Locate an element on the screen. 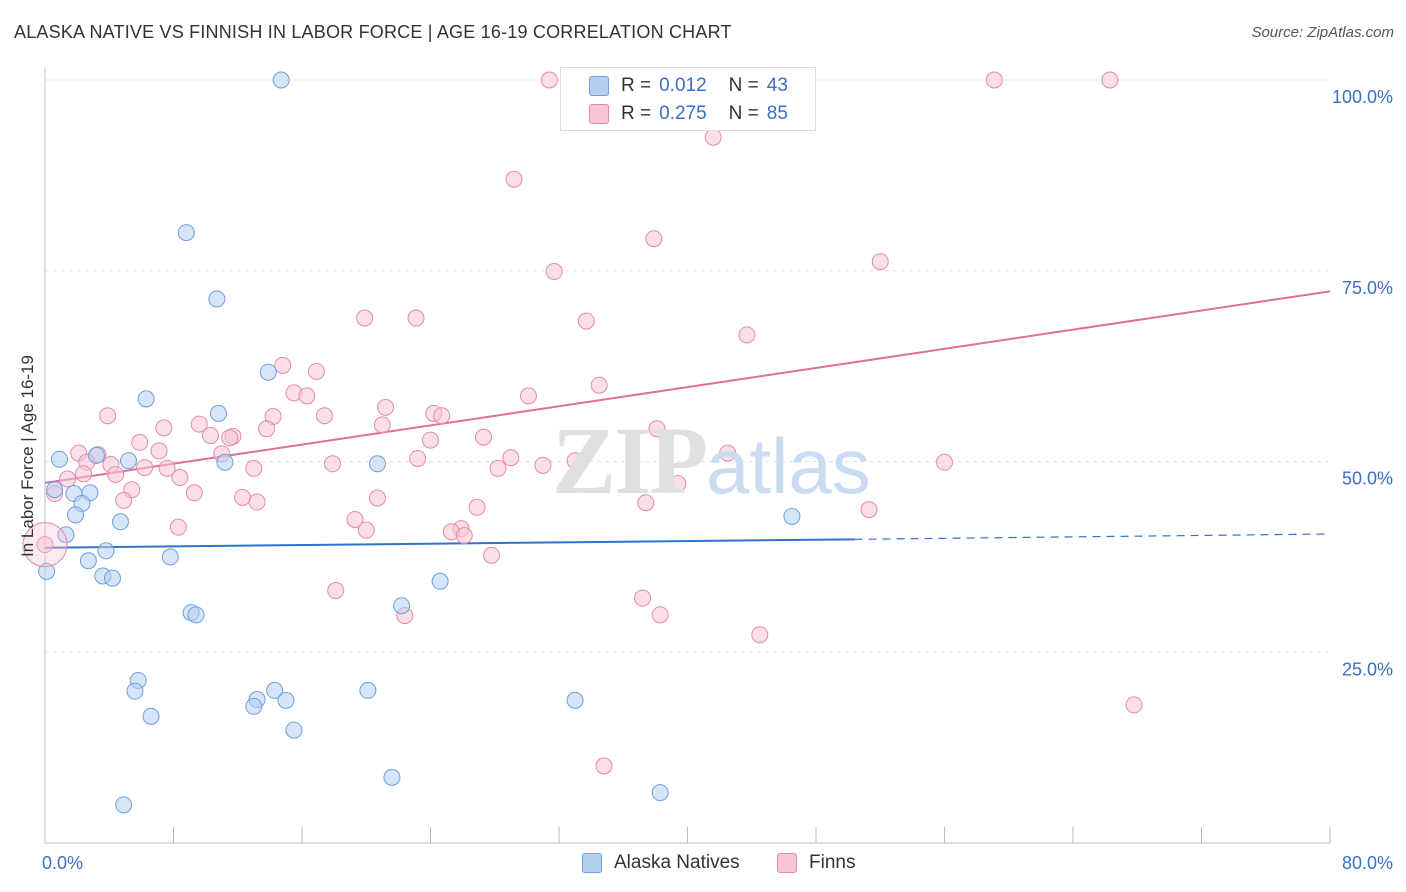 This screenshot has height=892, width=1406. watermark-atlas: atlas is located at coordinates (788, 466).